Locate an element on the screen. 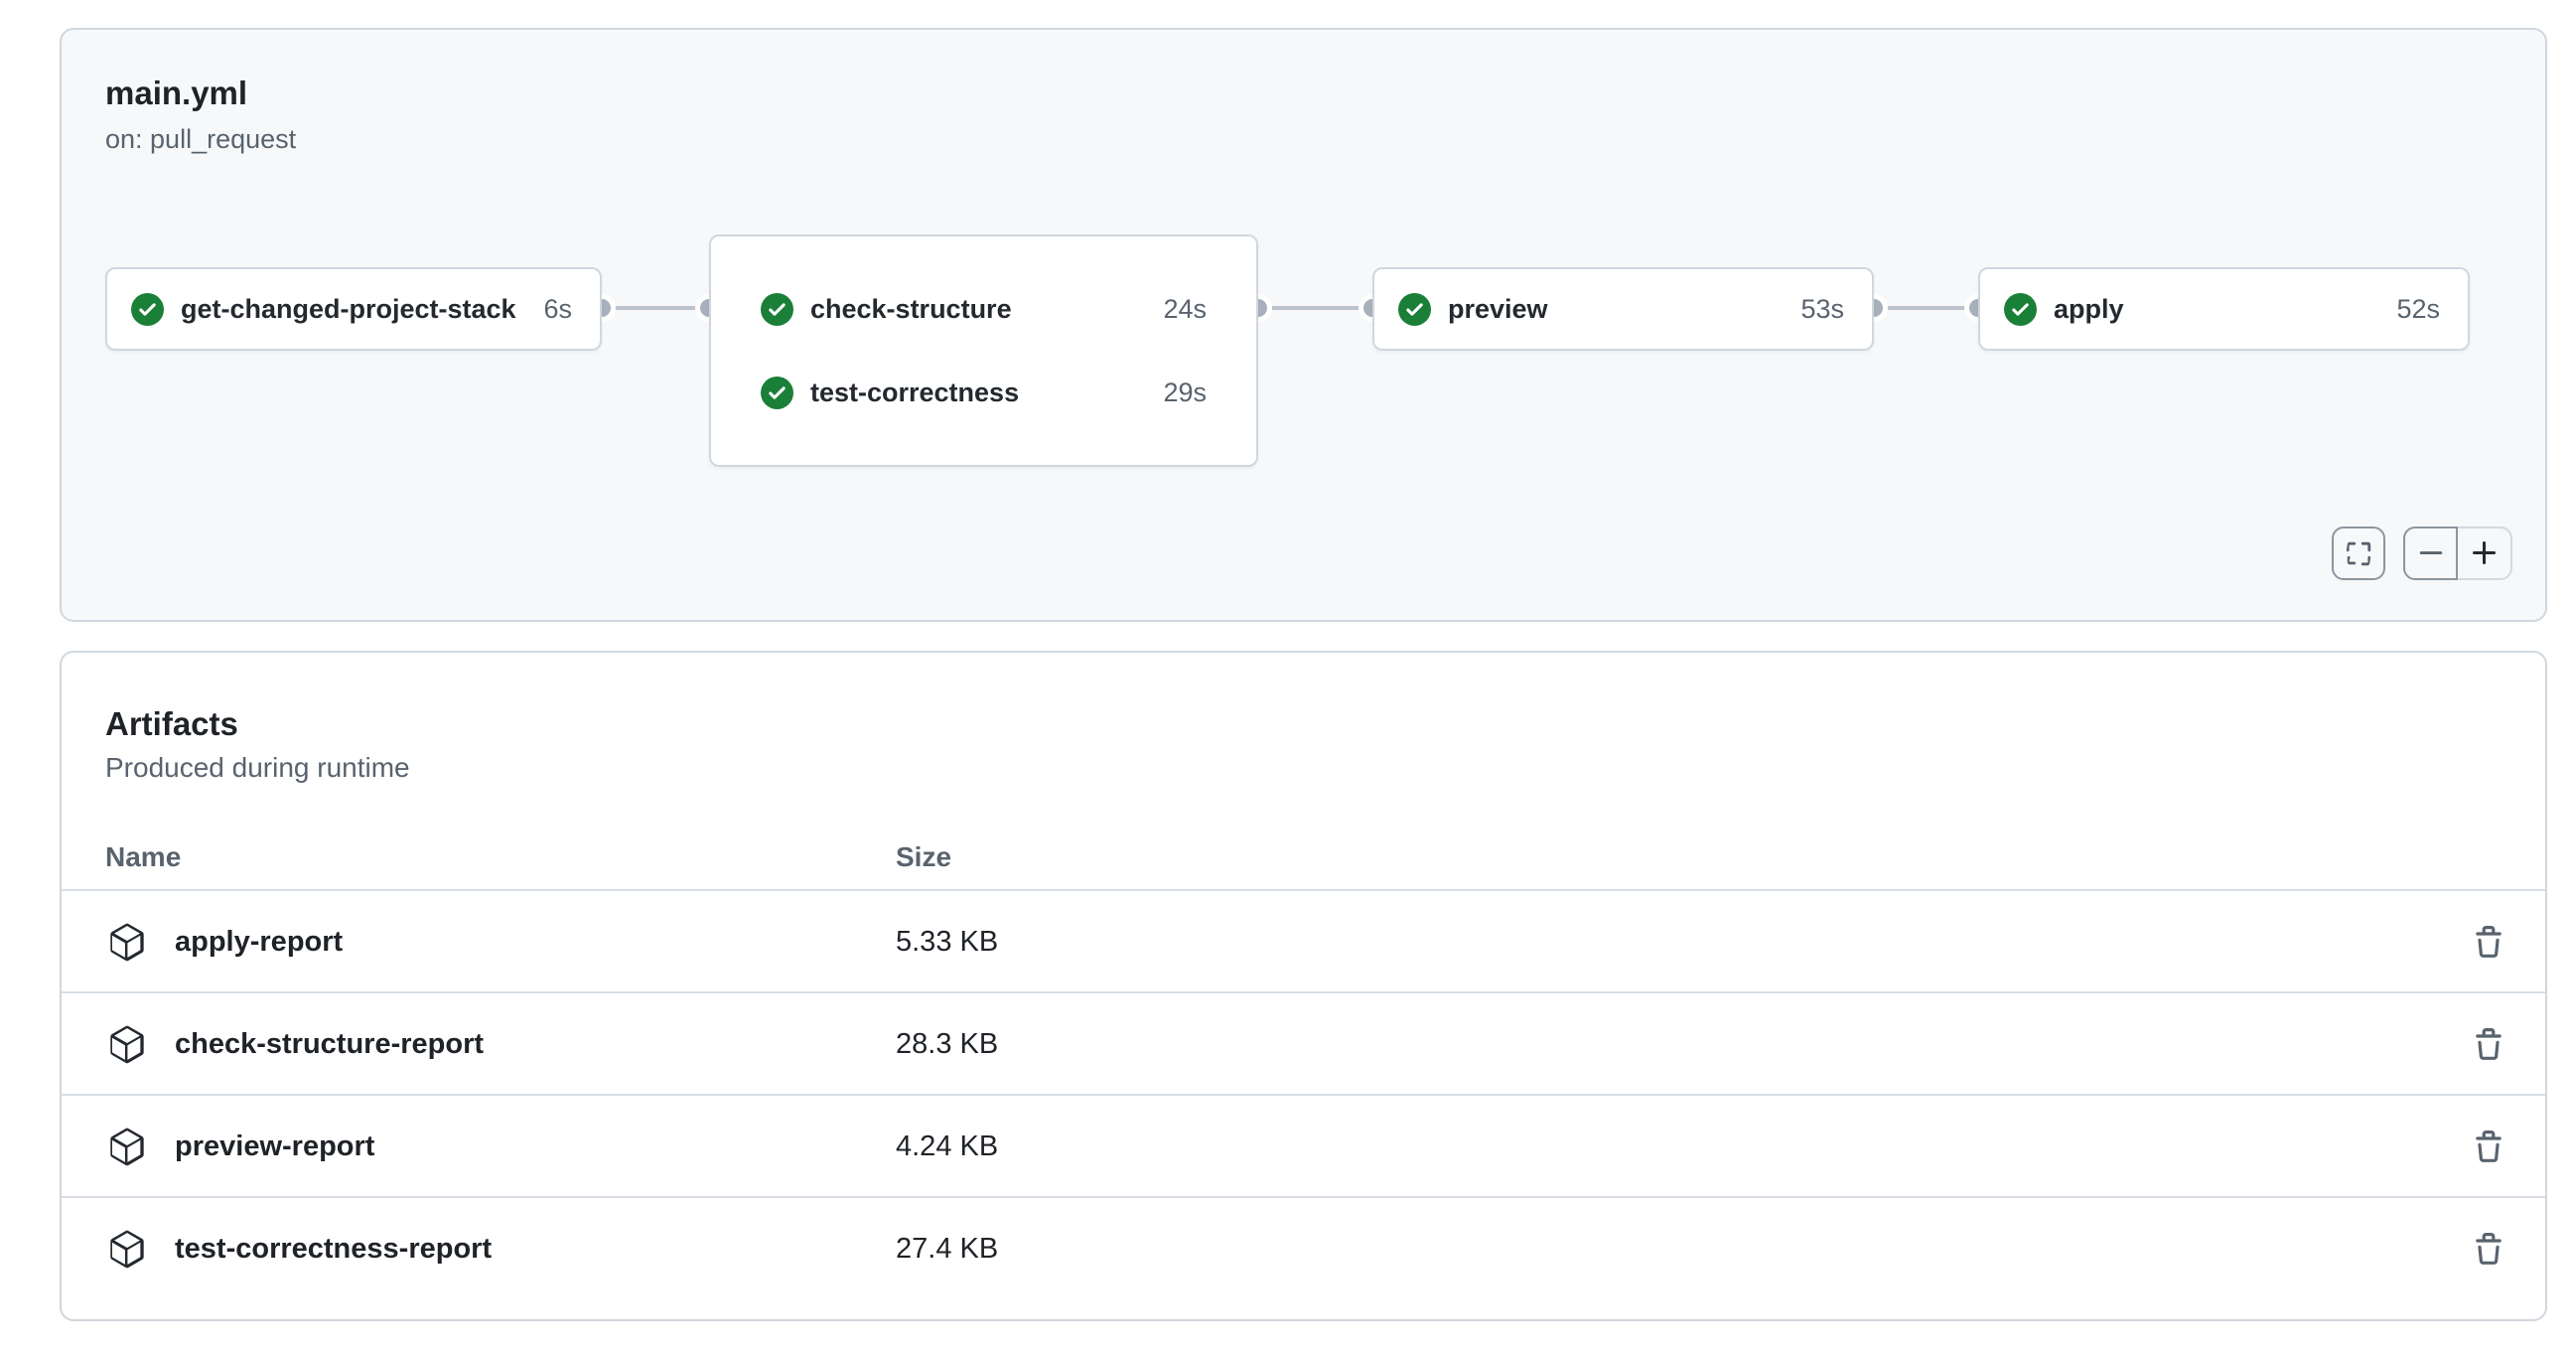  artifact-download-link: preview-report is located at coordinates (240, 1147).